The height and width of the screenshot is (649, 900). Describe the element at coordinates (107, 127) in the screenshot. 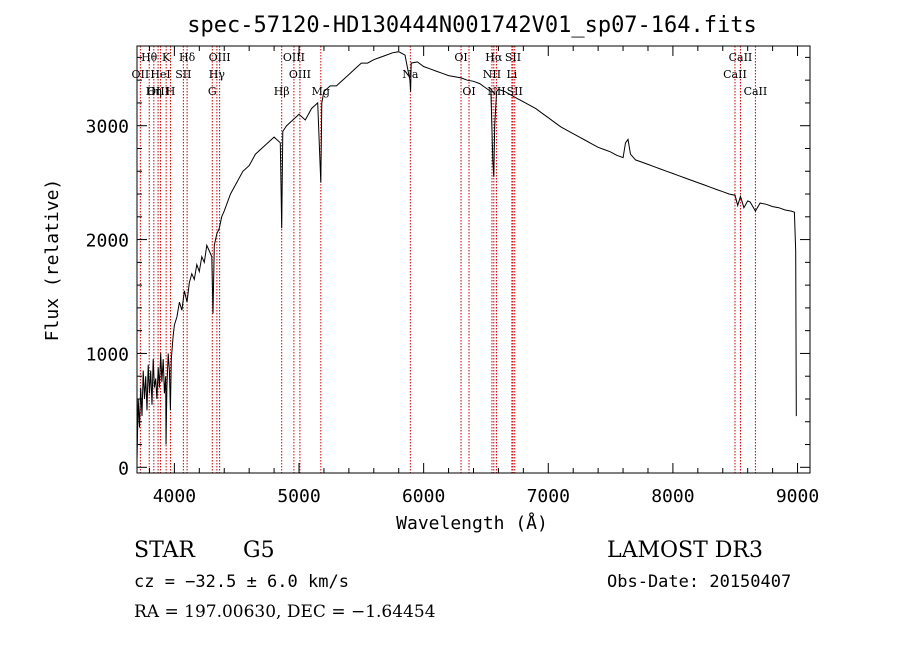

I see `y-tick-label-3: 3000` at that location.